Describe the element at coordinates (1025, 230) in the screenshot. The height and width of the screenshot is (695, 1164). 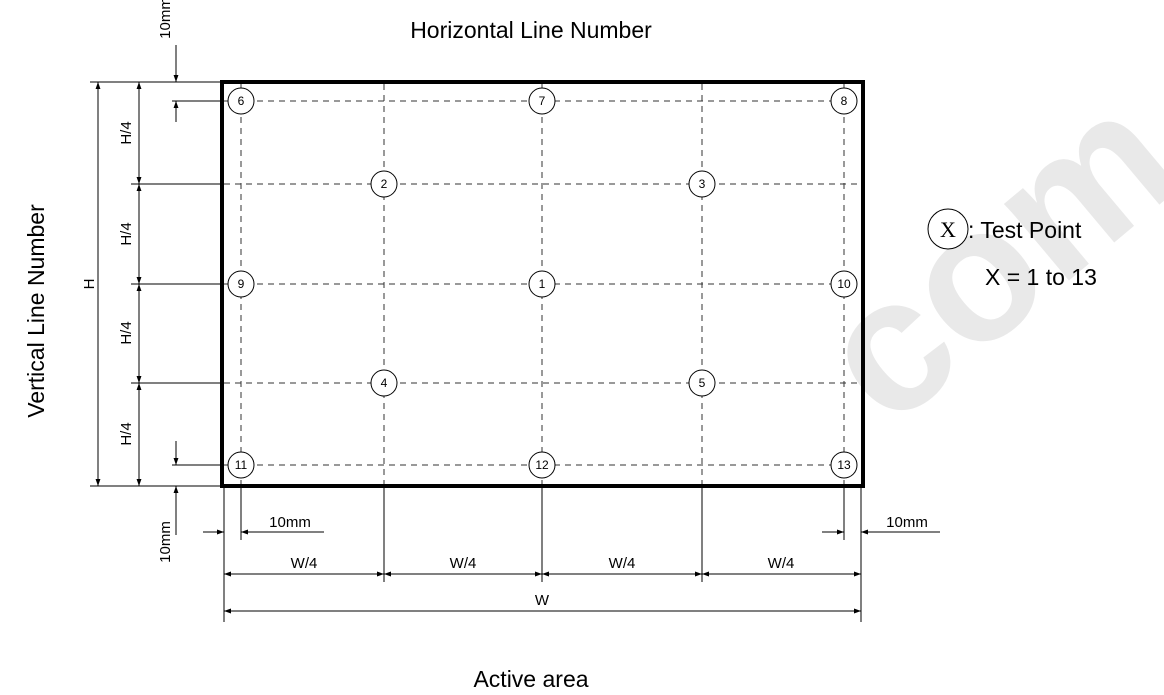
I see `legend-text: : Test Point` at that location.